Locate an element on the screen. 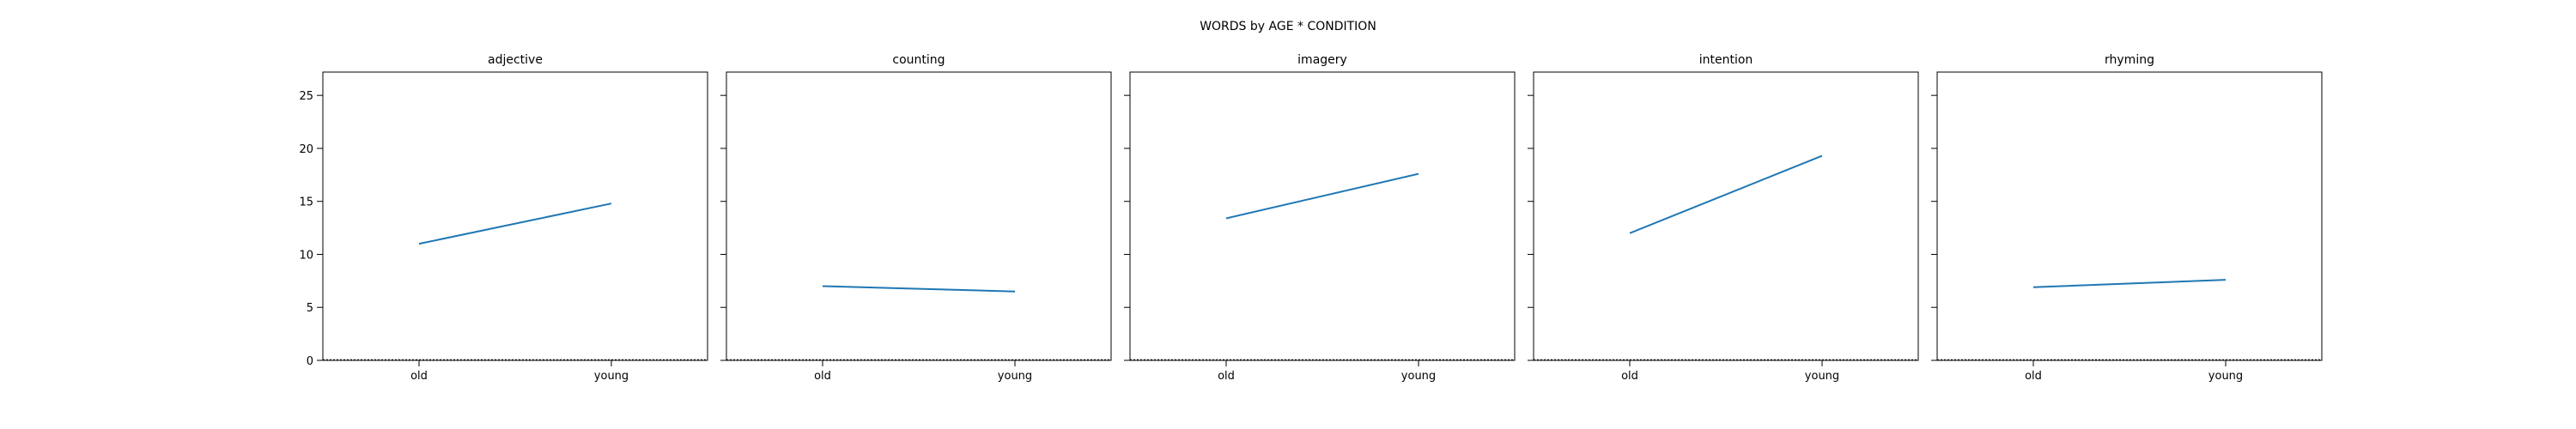  panel-title: intention is located at coordinates (1726, 60).